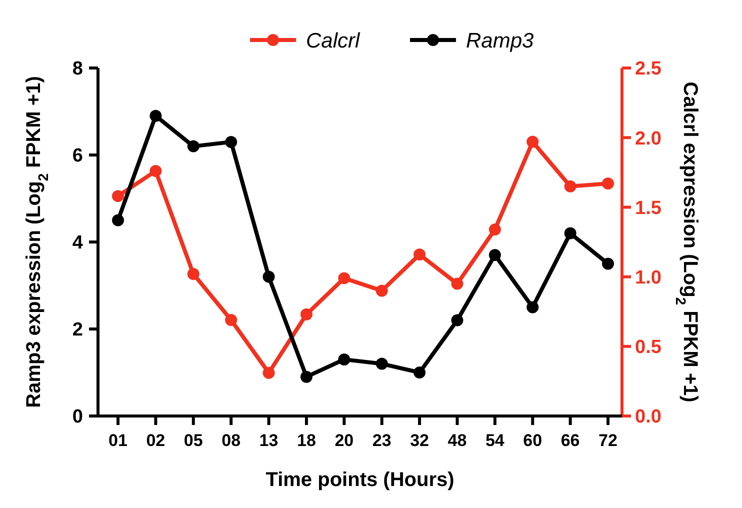 The width and height of the screenshot is (742, 508). I want to click on x-tick-label: 02, so click(156, 440).